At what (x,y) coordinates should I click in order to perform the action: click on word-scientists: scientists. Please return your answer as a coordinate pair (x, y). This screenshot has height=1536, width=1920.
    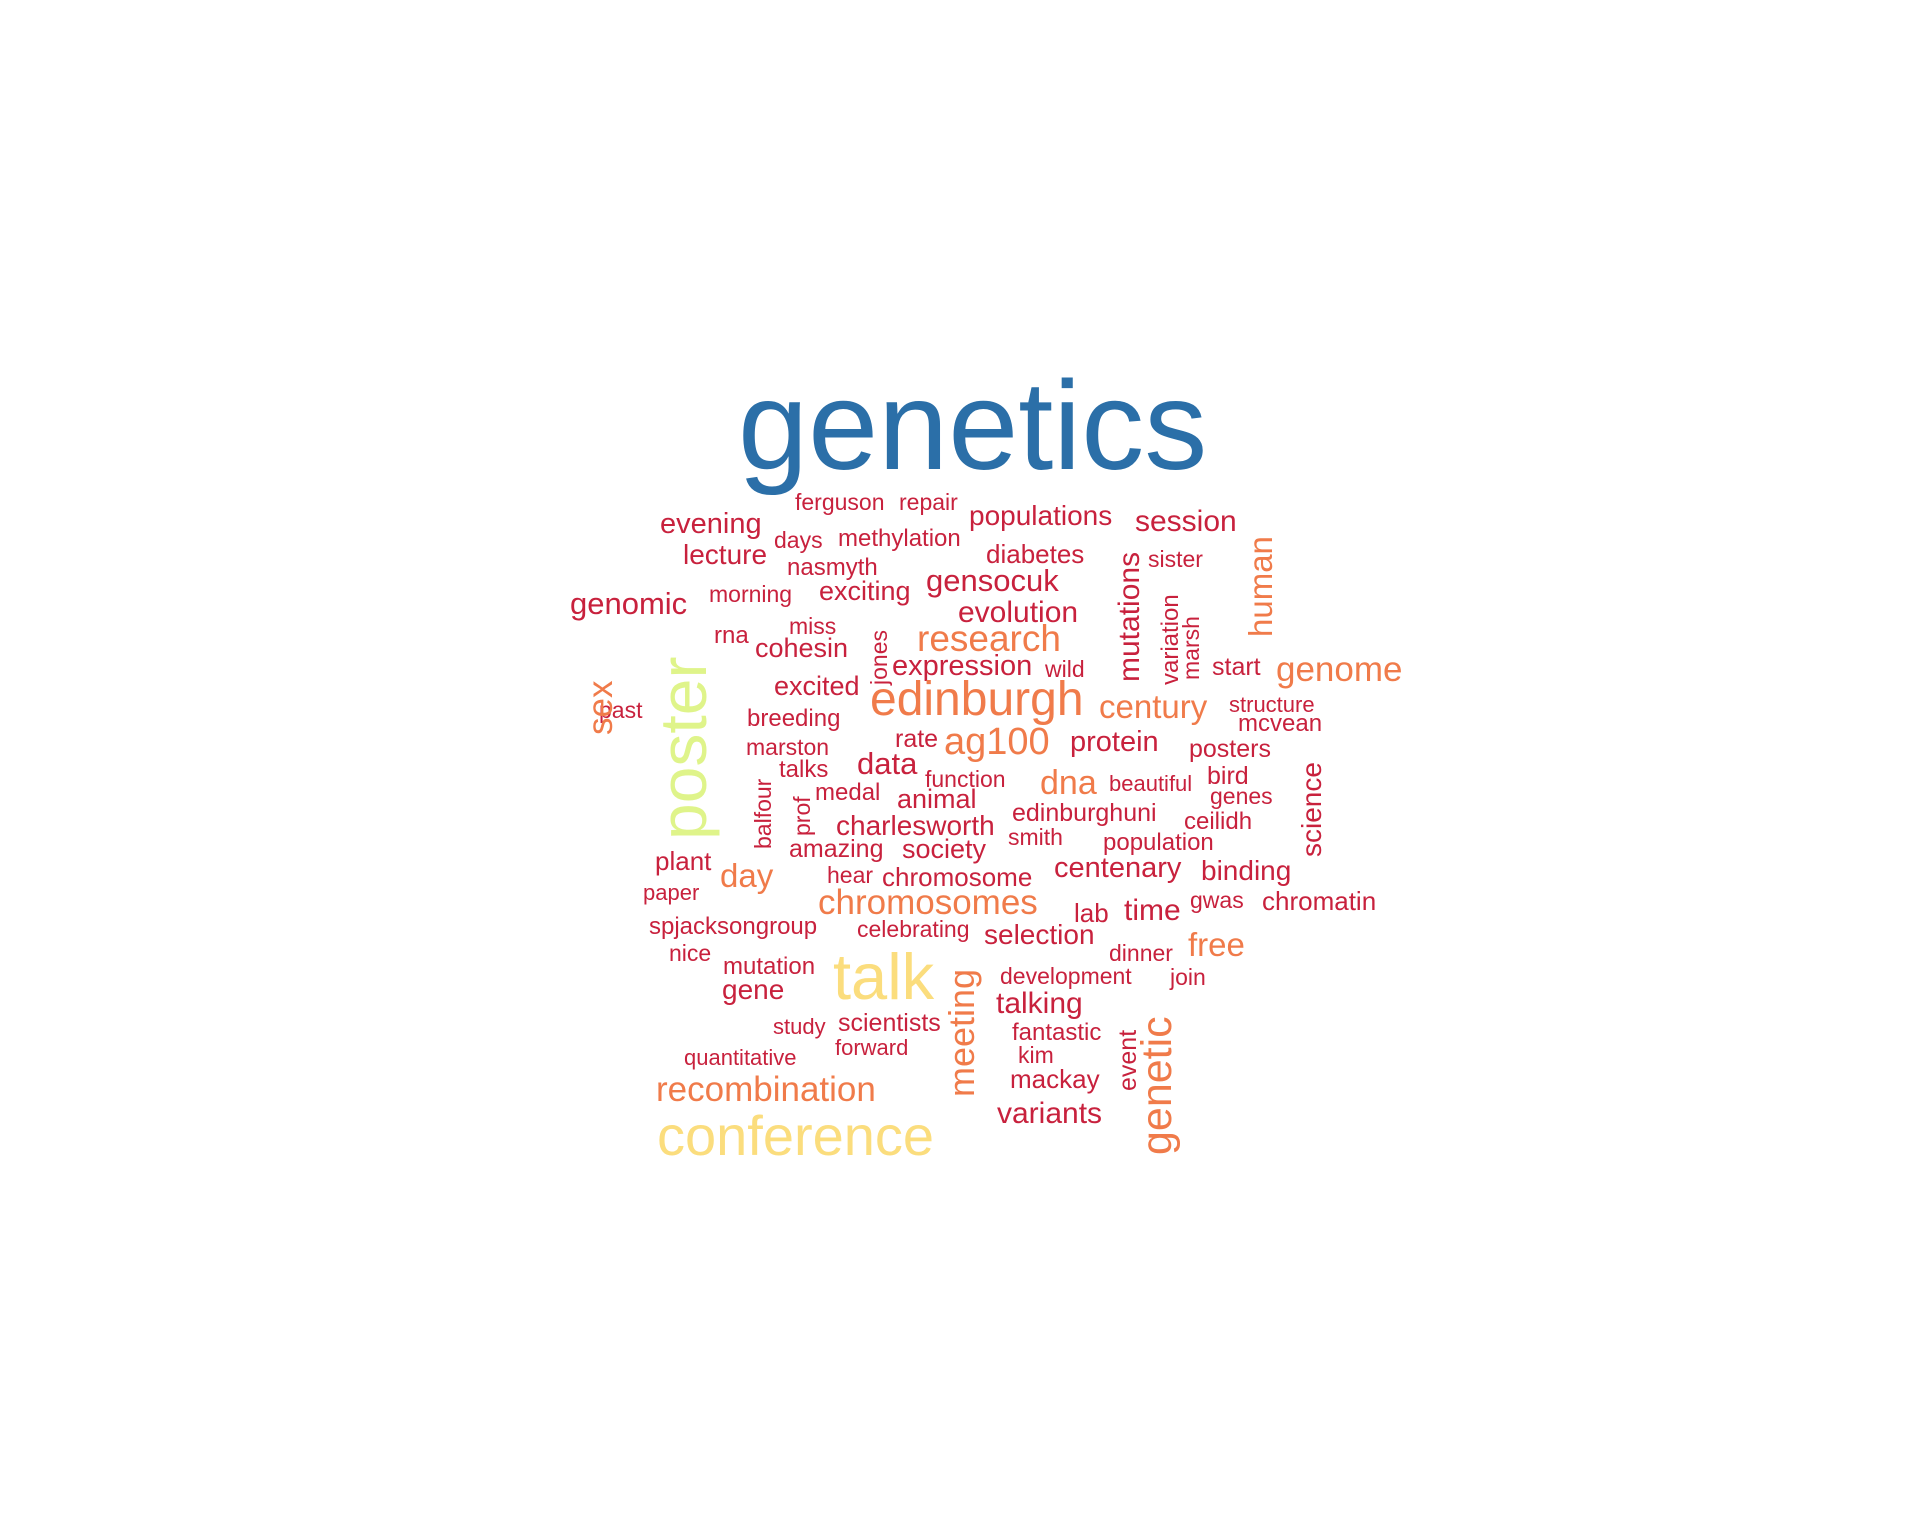
    Looking at the image, I should click on (889, 1023).